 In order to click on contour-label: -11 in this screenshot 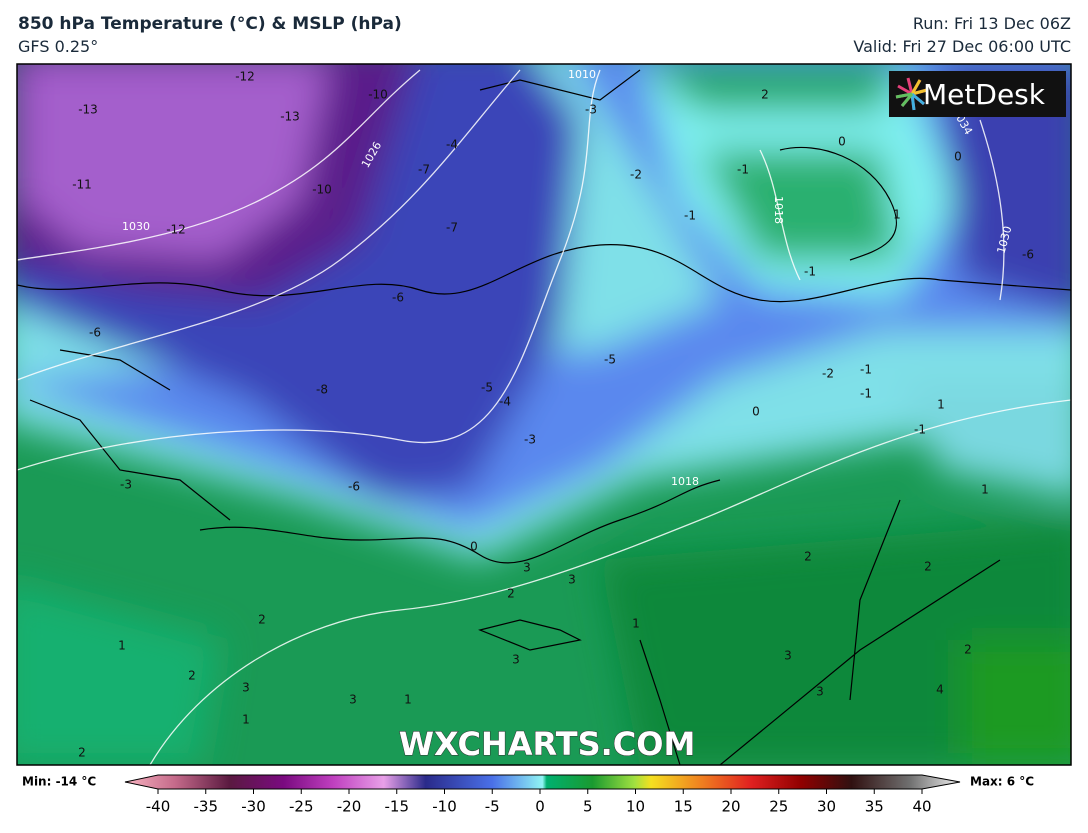, I will do `click(82, 185)`.